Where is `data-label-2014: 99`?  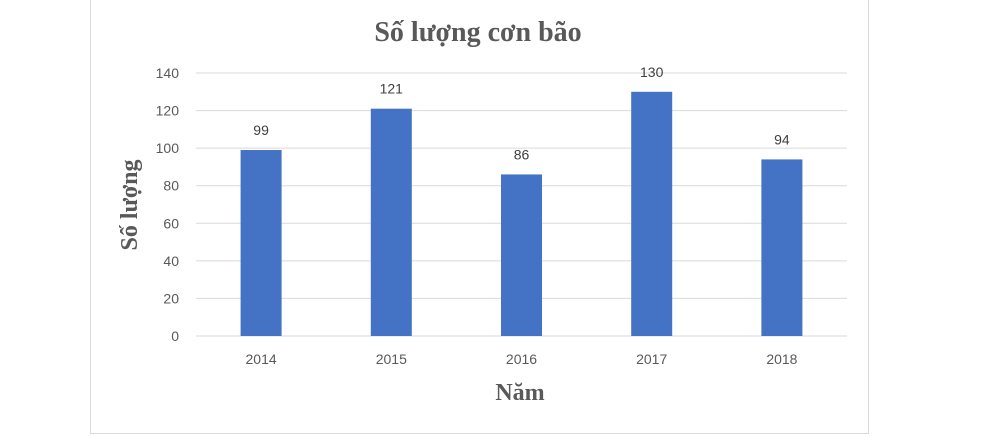 data-label-2014: 99 is located at coordinates (261, 130).